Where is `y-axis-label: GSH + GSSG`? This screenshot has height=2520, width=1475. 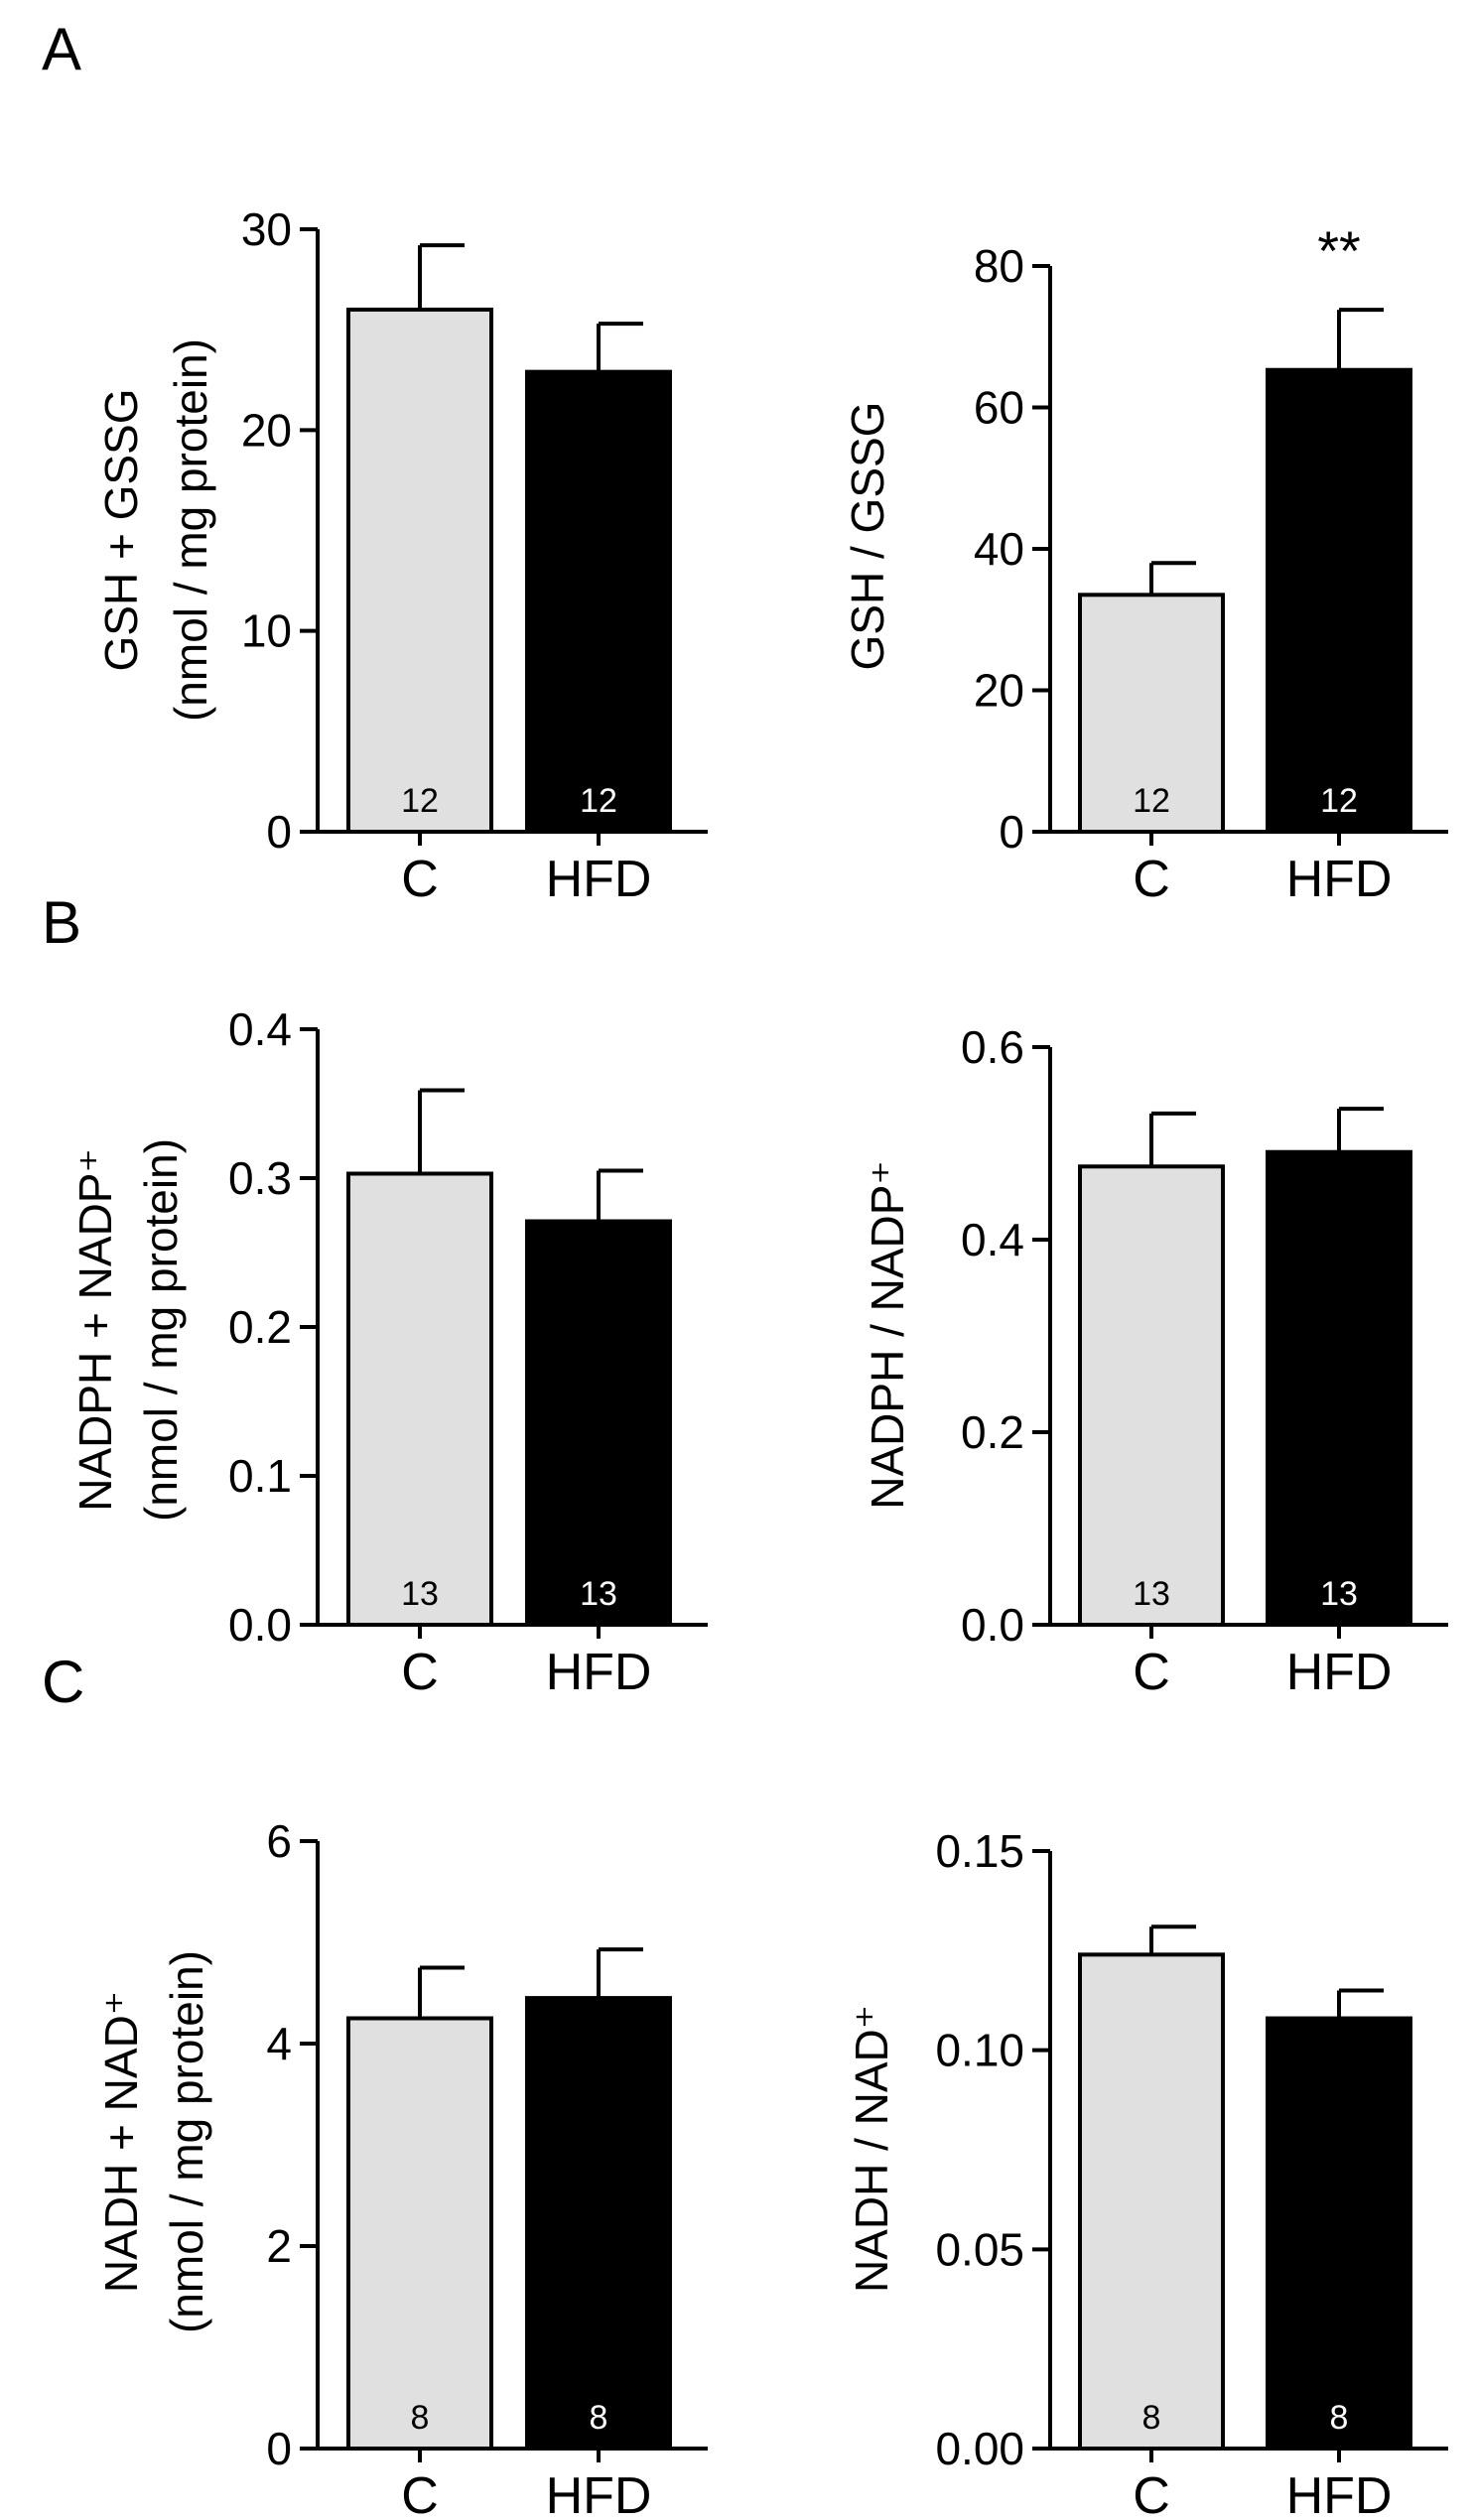
y-axis-label: GSH + GSSG is located at coordinates (121, 529).